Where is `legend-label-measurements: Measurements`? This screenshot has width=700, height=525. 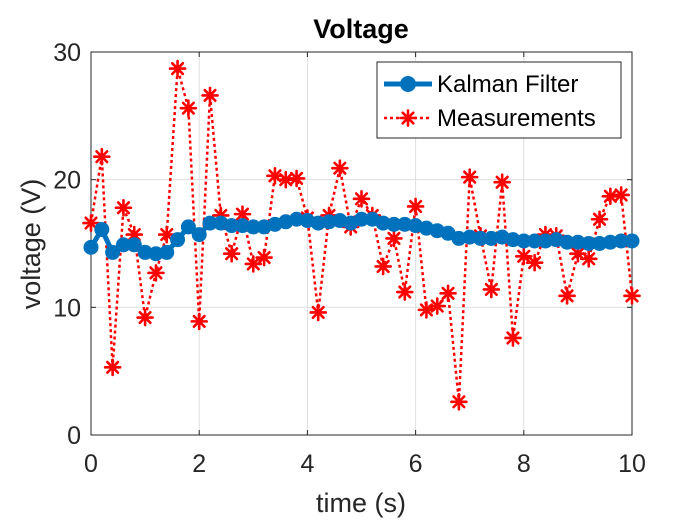
legend-label-measurements: Measurements is located at coordinates (516, 118).